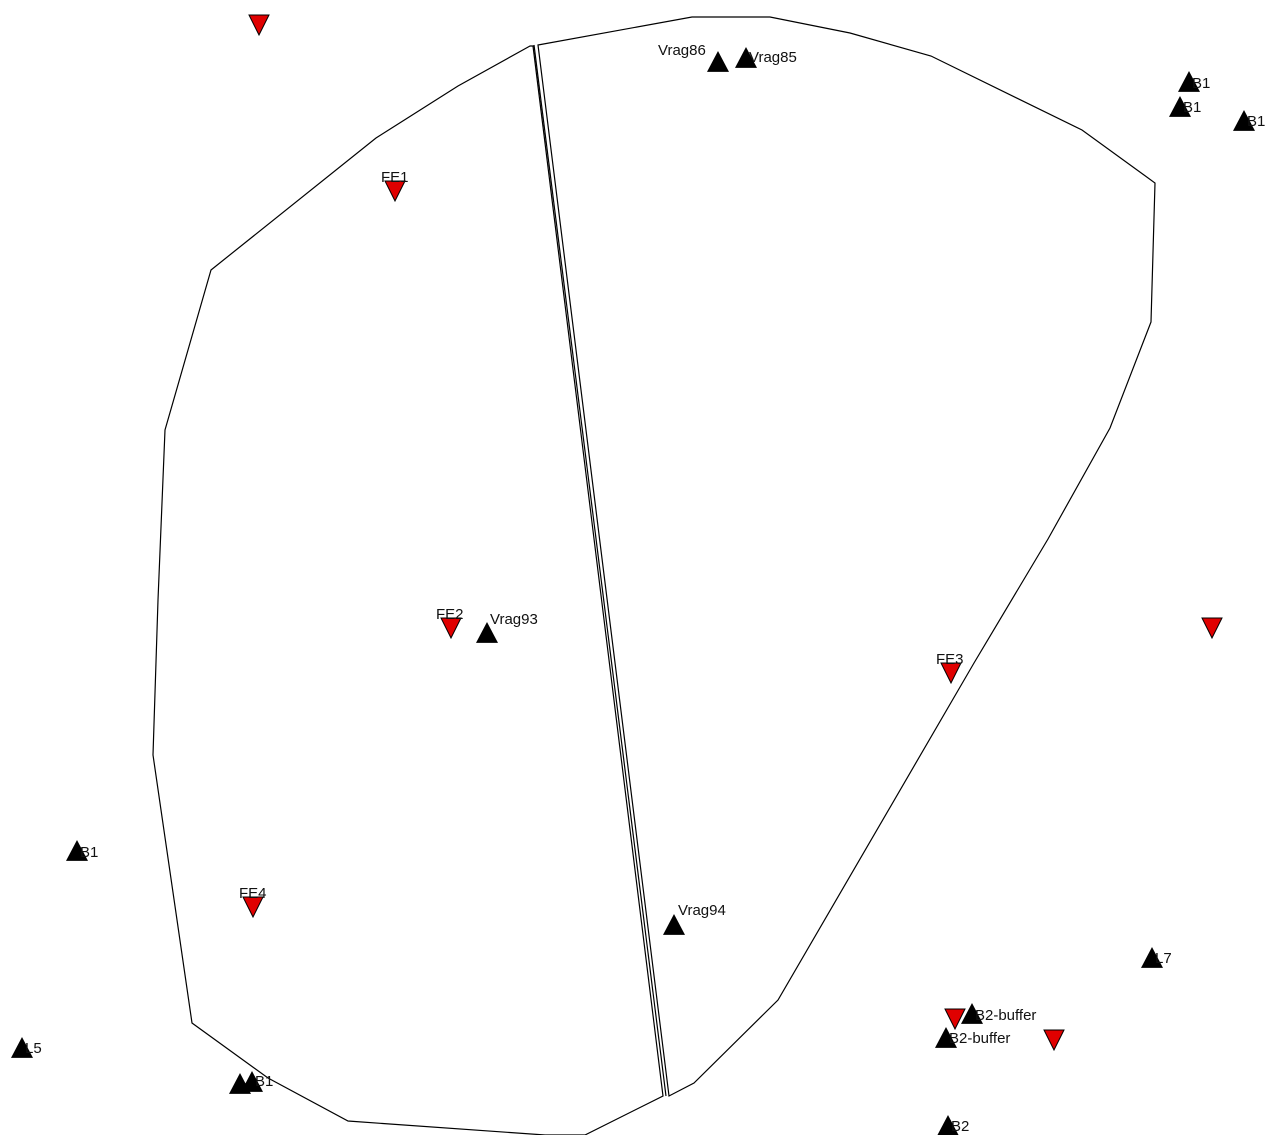  I want to click on marker-label: B2, so click(960, 1126).